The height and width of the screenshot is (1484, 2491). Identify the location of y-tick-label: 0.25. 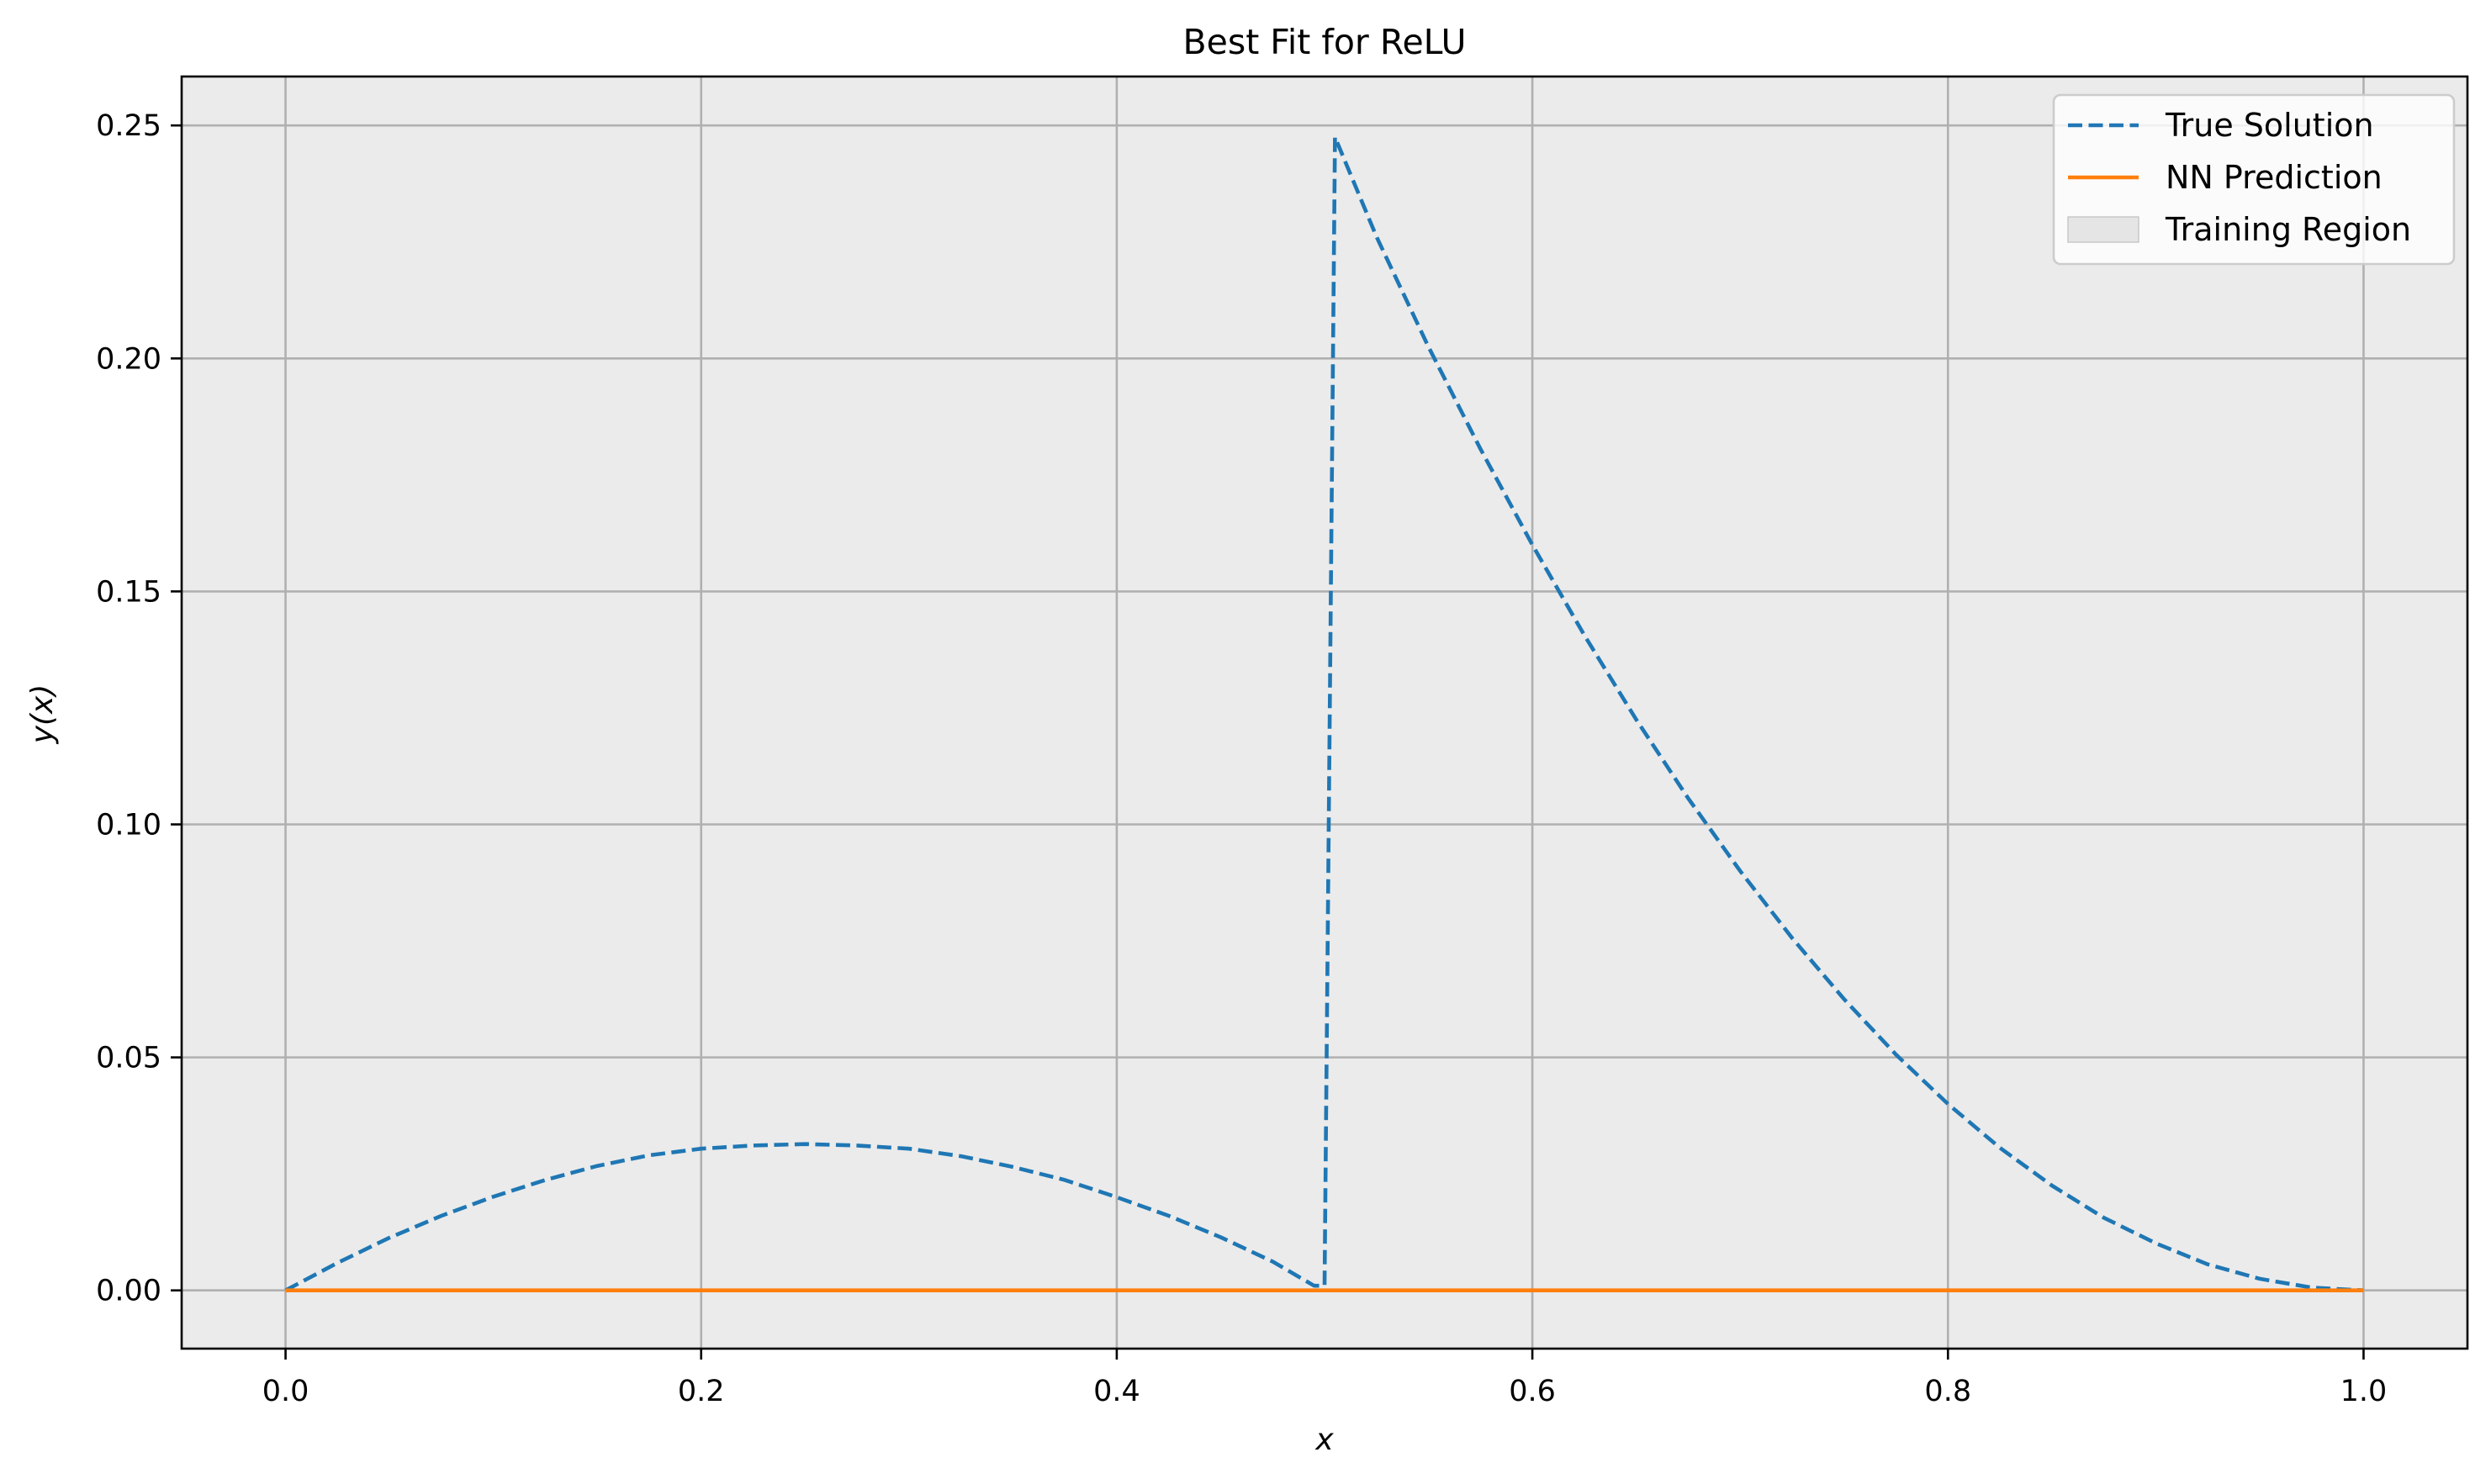
(128, 126).